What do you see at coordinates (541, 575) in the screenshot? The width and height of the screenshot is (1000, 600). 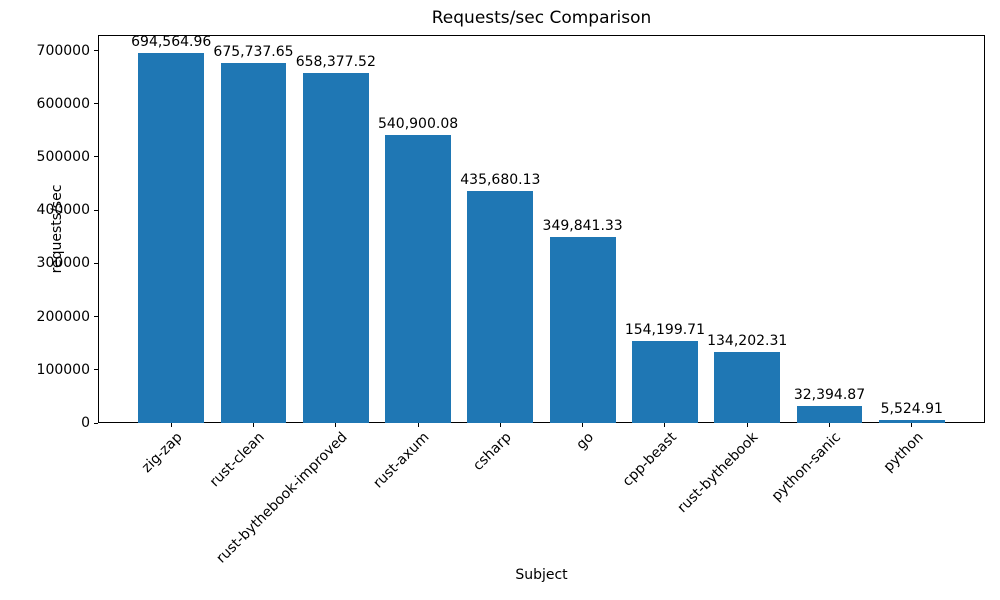 I see `x-axis-label: Subject` at bounding box center [541, 575].